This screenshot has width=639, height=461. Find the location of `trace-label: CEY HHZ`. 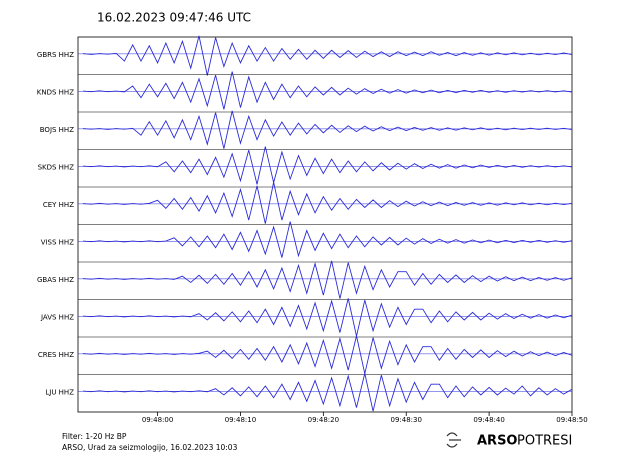

trace-label: CEY HHZ is located at coordinates (58, 205).